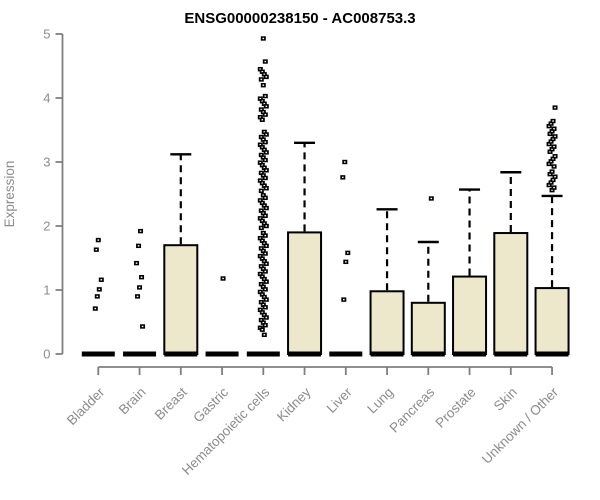 The width and height of the screenshot is (600, 500). Describe the element at coordinates (456, 408) in the screenshot. I see `x-category-label: Prostate` at that location.